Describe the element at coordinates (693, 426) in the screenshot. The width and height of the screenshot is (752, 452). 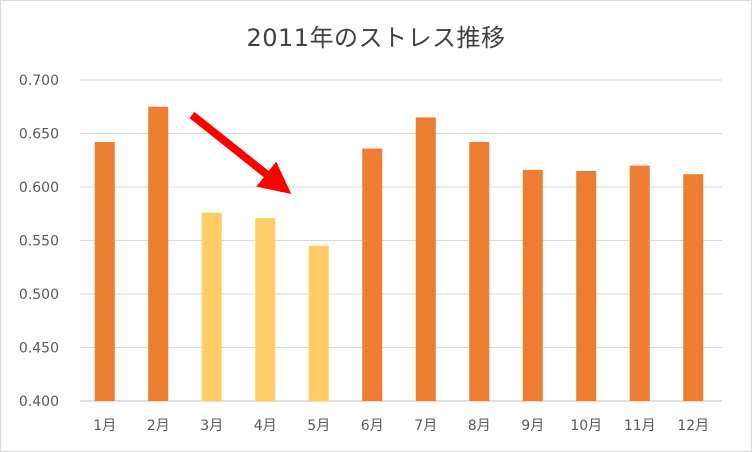
I see `x-tick-label: 12月` at that location.